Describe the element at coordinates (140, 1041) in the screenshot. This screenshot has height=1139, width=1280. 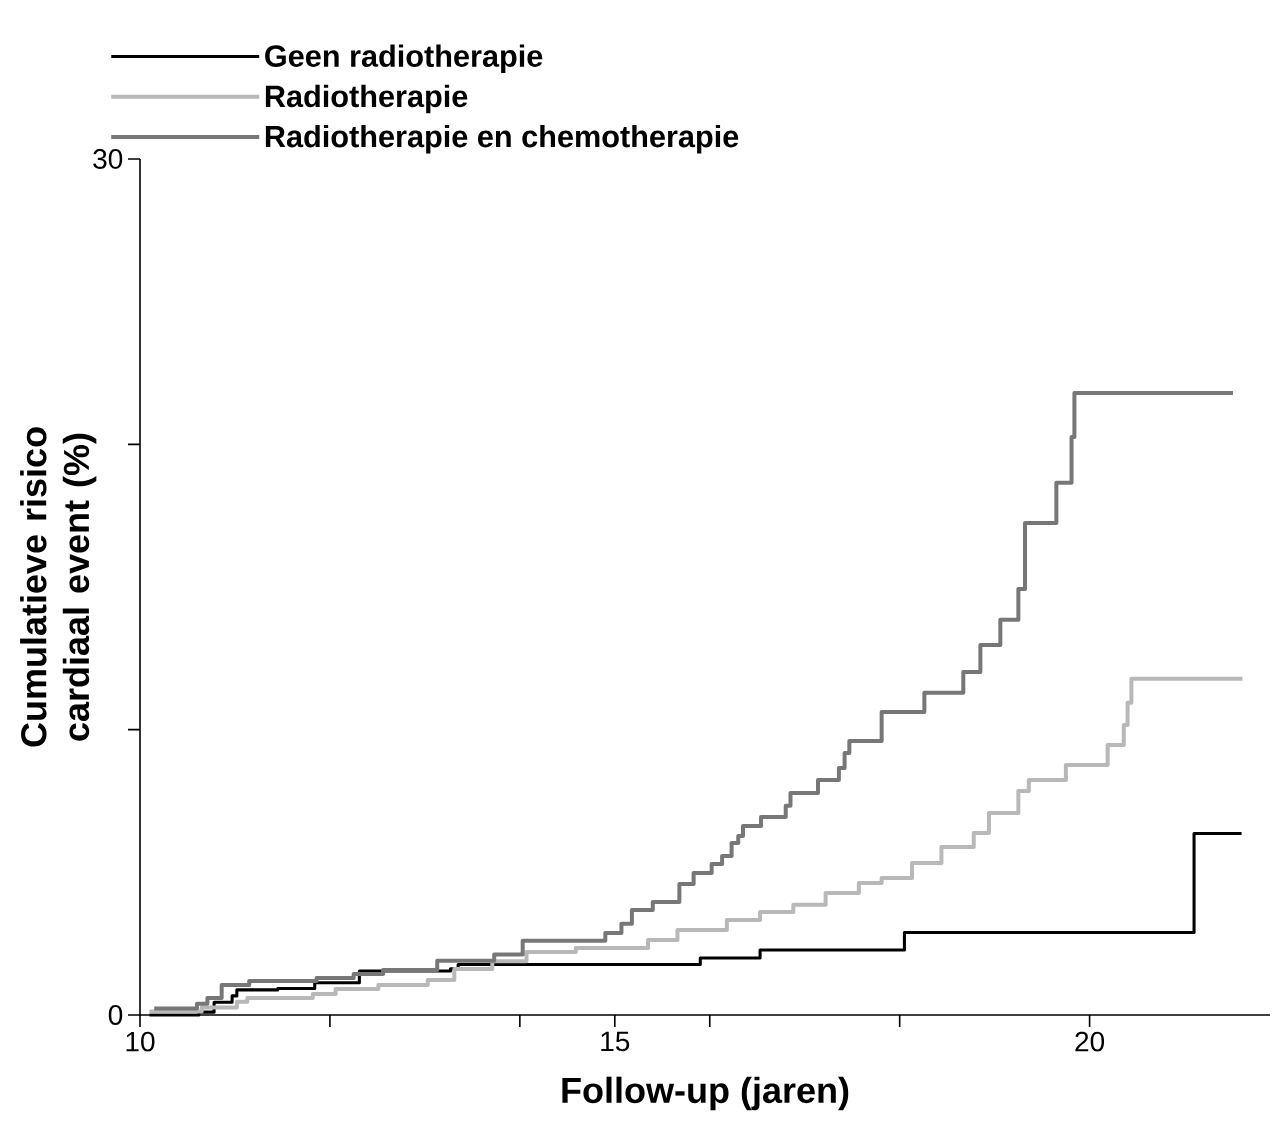
I see `x-tick-label: 10` at that location.